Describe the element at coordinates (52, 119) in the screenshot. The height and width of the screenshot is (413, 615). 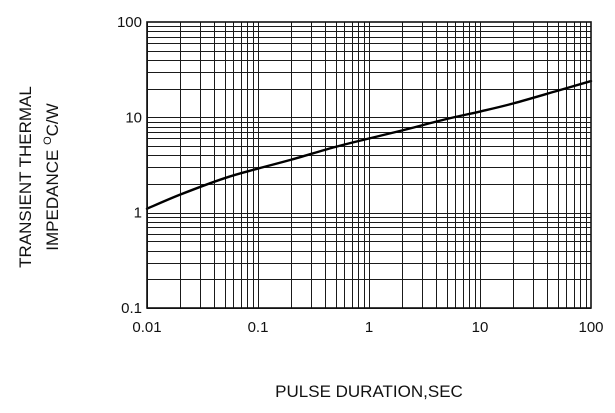
I see `y-axis-title-suffix: C/W` at that location.